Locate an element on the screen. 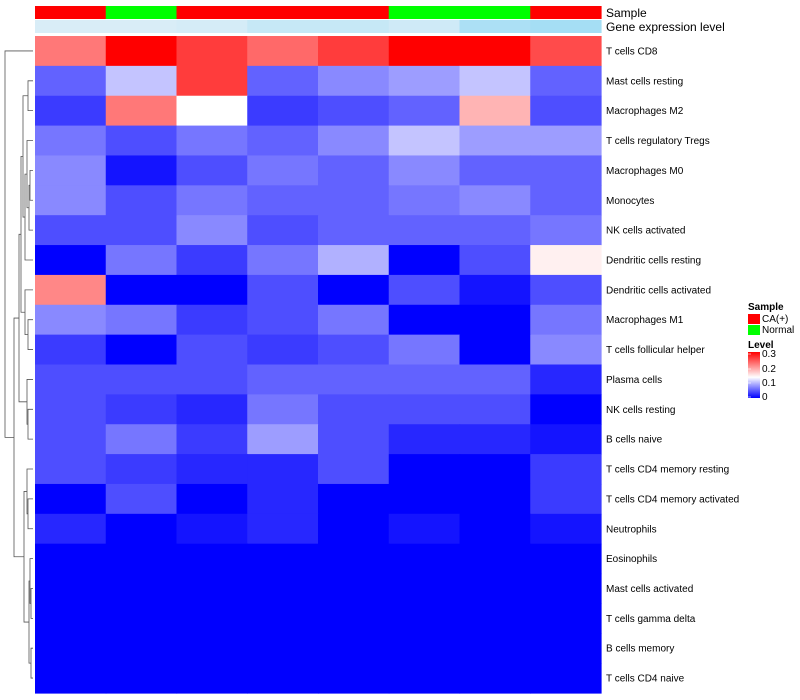  row-label: Macrophages M2 is located at coordinates (645, 111).